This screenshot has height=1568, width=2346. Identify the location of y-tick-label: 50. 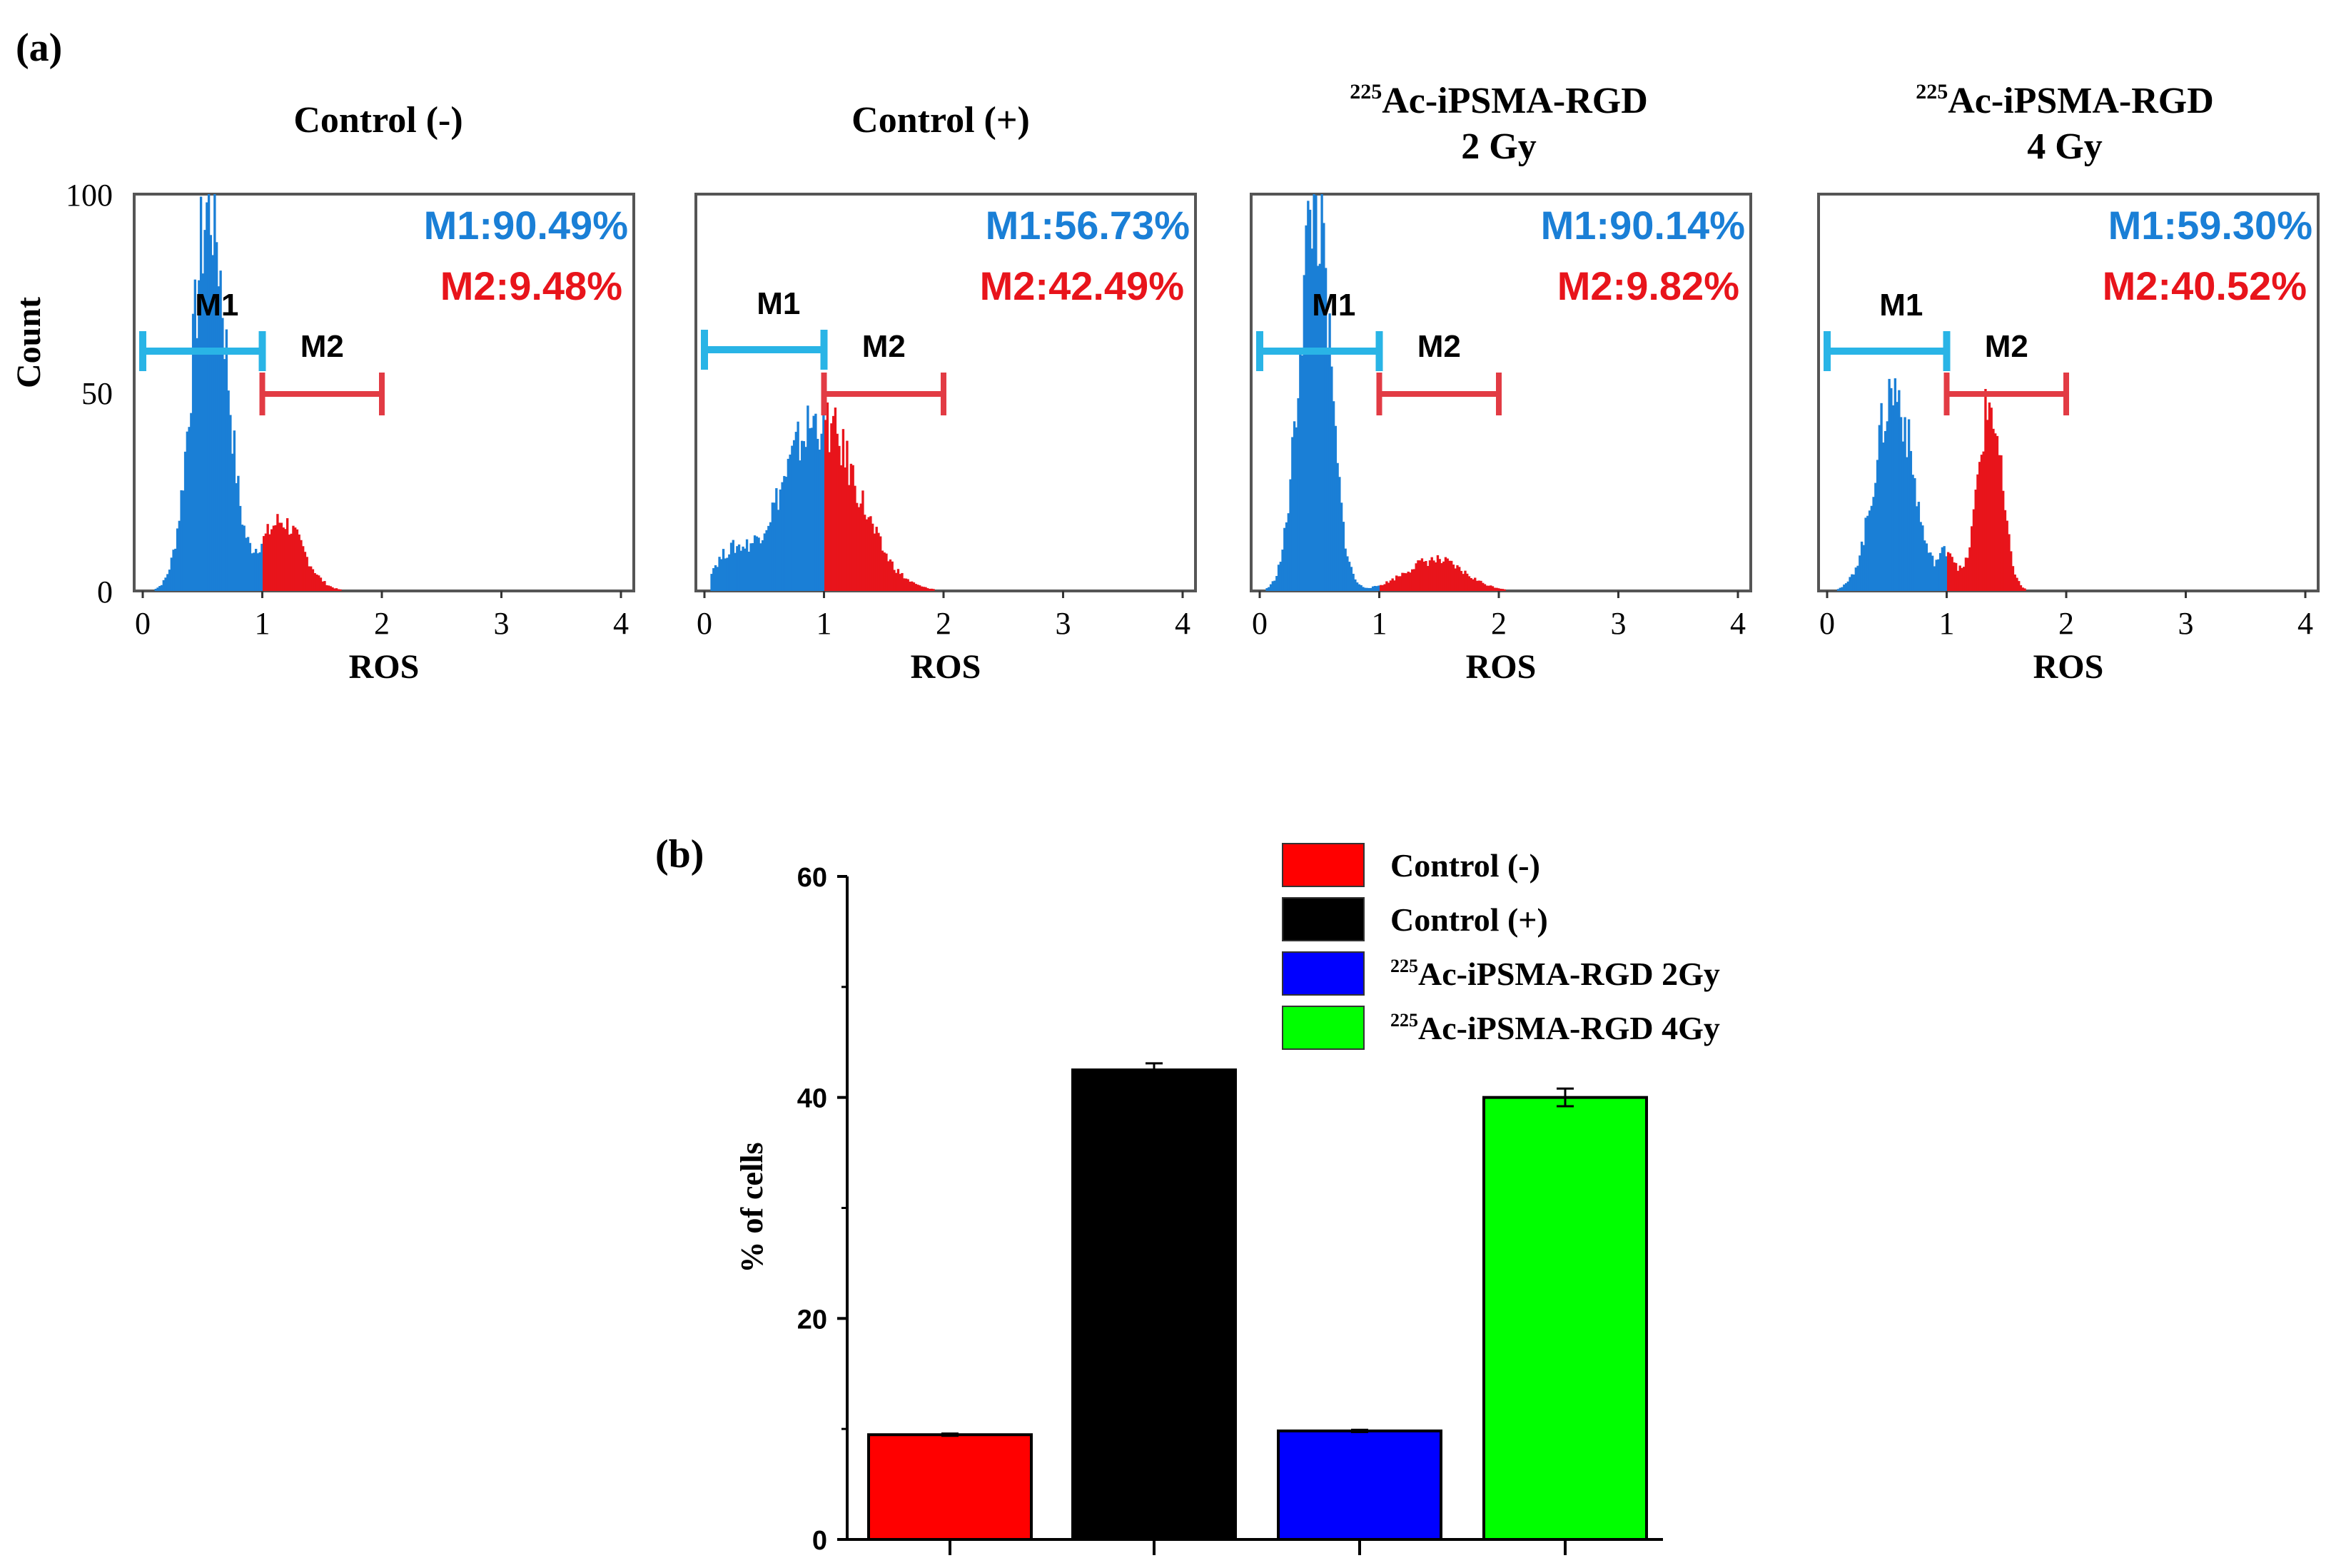
(97, 393).